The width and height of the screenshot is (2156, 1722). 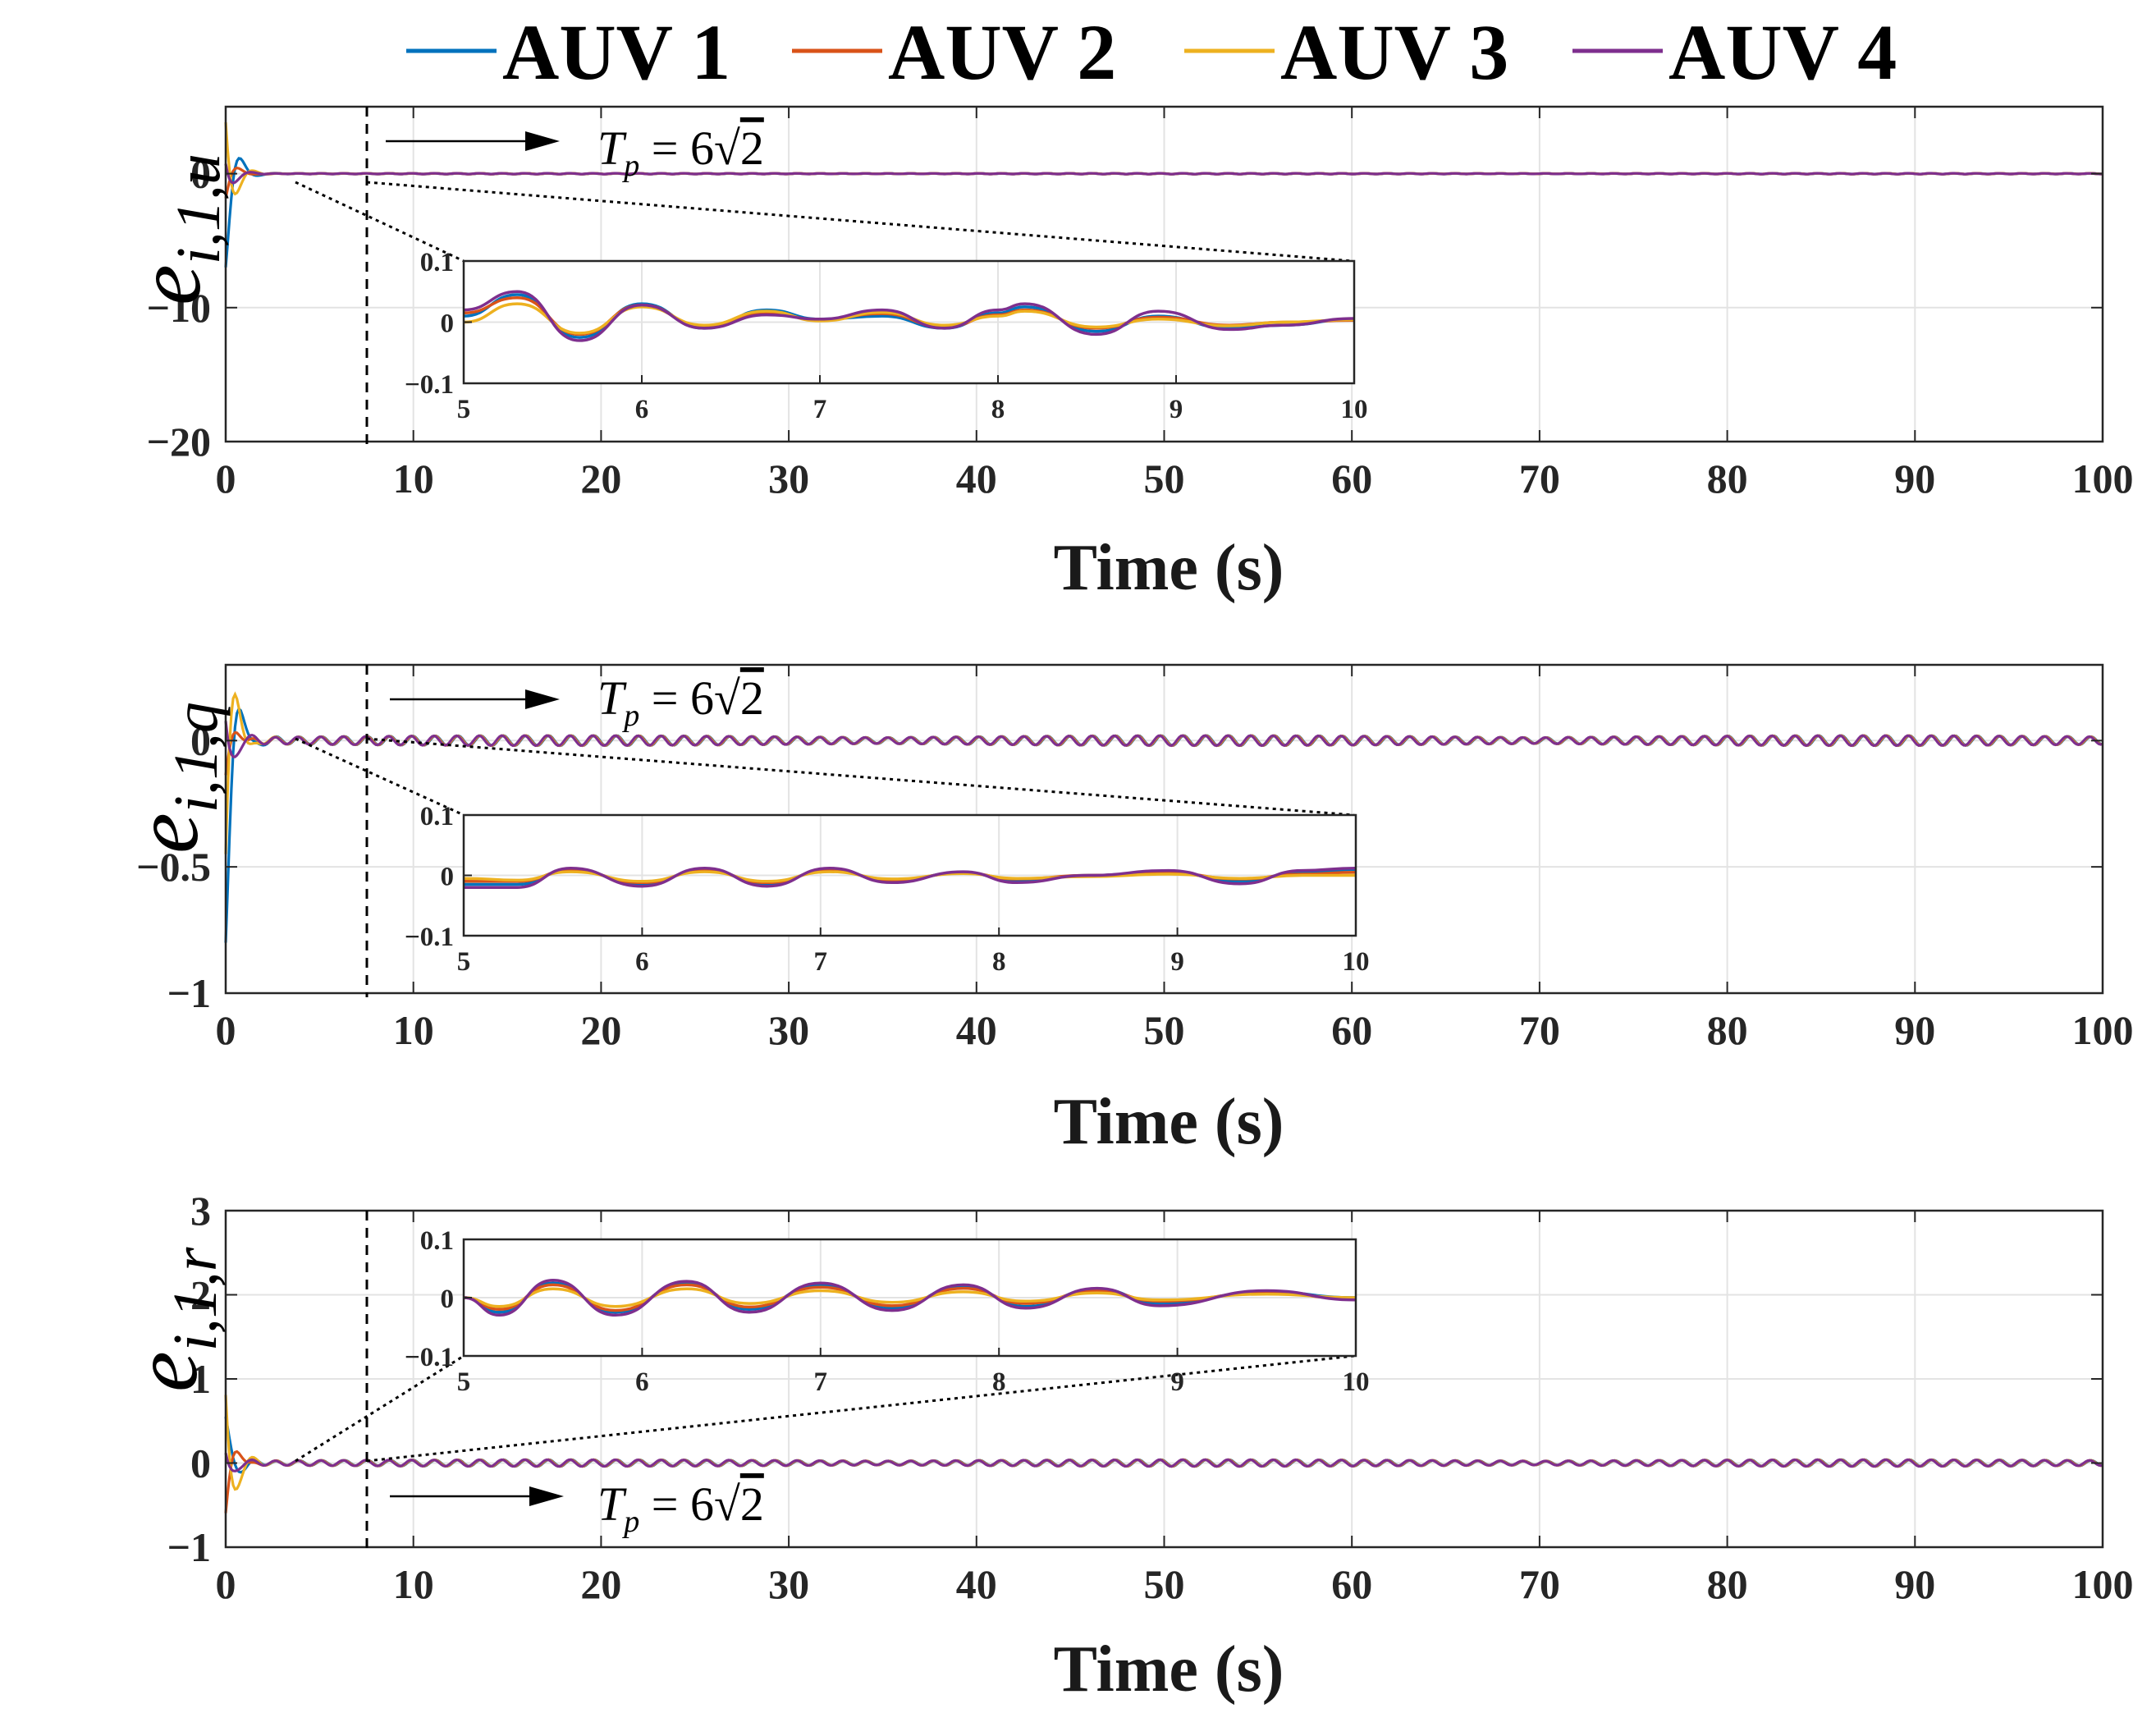 I want to click on y-tick-label: −20, so click(x=179, y=442).